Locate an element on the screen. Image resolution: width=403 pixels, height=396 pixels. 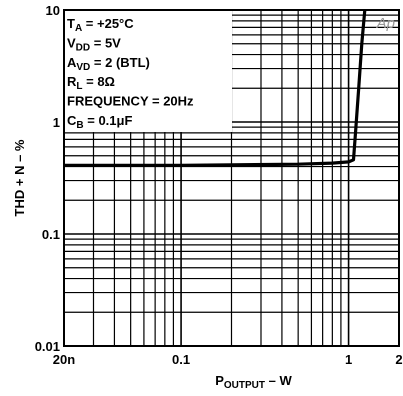
condition-text: R is located at coordinates (72, 81).